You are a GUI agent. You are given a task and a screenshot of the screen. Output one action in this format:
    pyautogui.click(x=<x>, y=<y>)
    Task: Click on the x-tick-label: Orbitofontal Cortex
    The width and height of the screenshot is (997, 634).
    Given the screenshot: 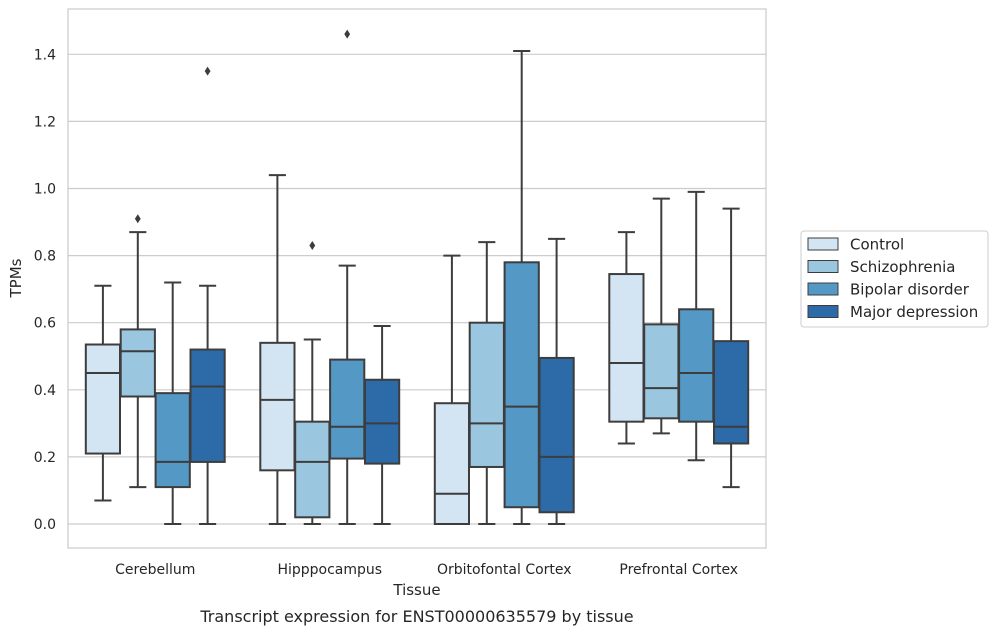 What is the action you would take?
    pyautogui.click(x=504, y=570)
    